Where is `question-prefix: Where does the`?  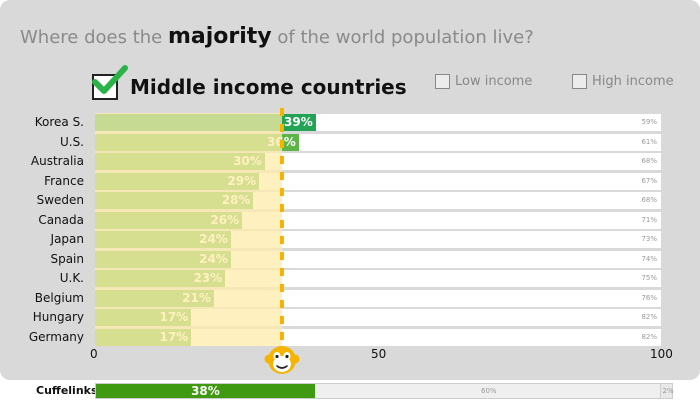
question-prefix: Where does the is located at coordinates (91, 37).